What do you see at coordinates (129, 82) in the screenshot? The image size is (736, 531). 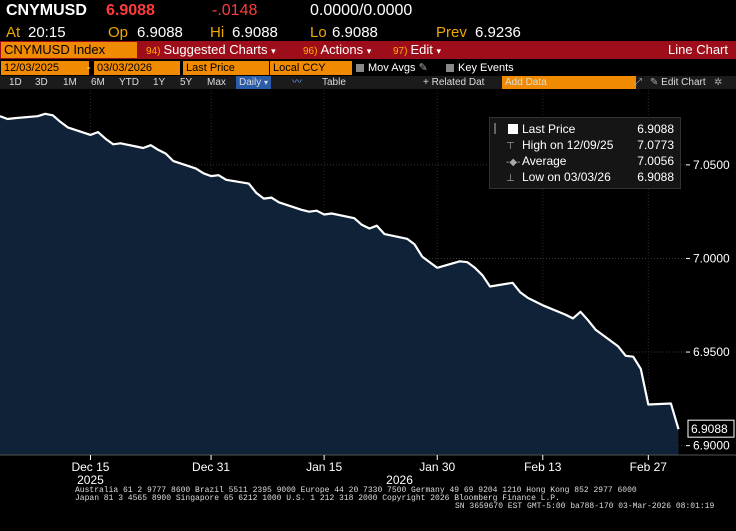 I see `period-ytd: YTD` at bounding box center [129, 82].